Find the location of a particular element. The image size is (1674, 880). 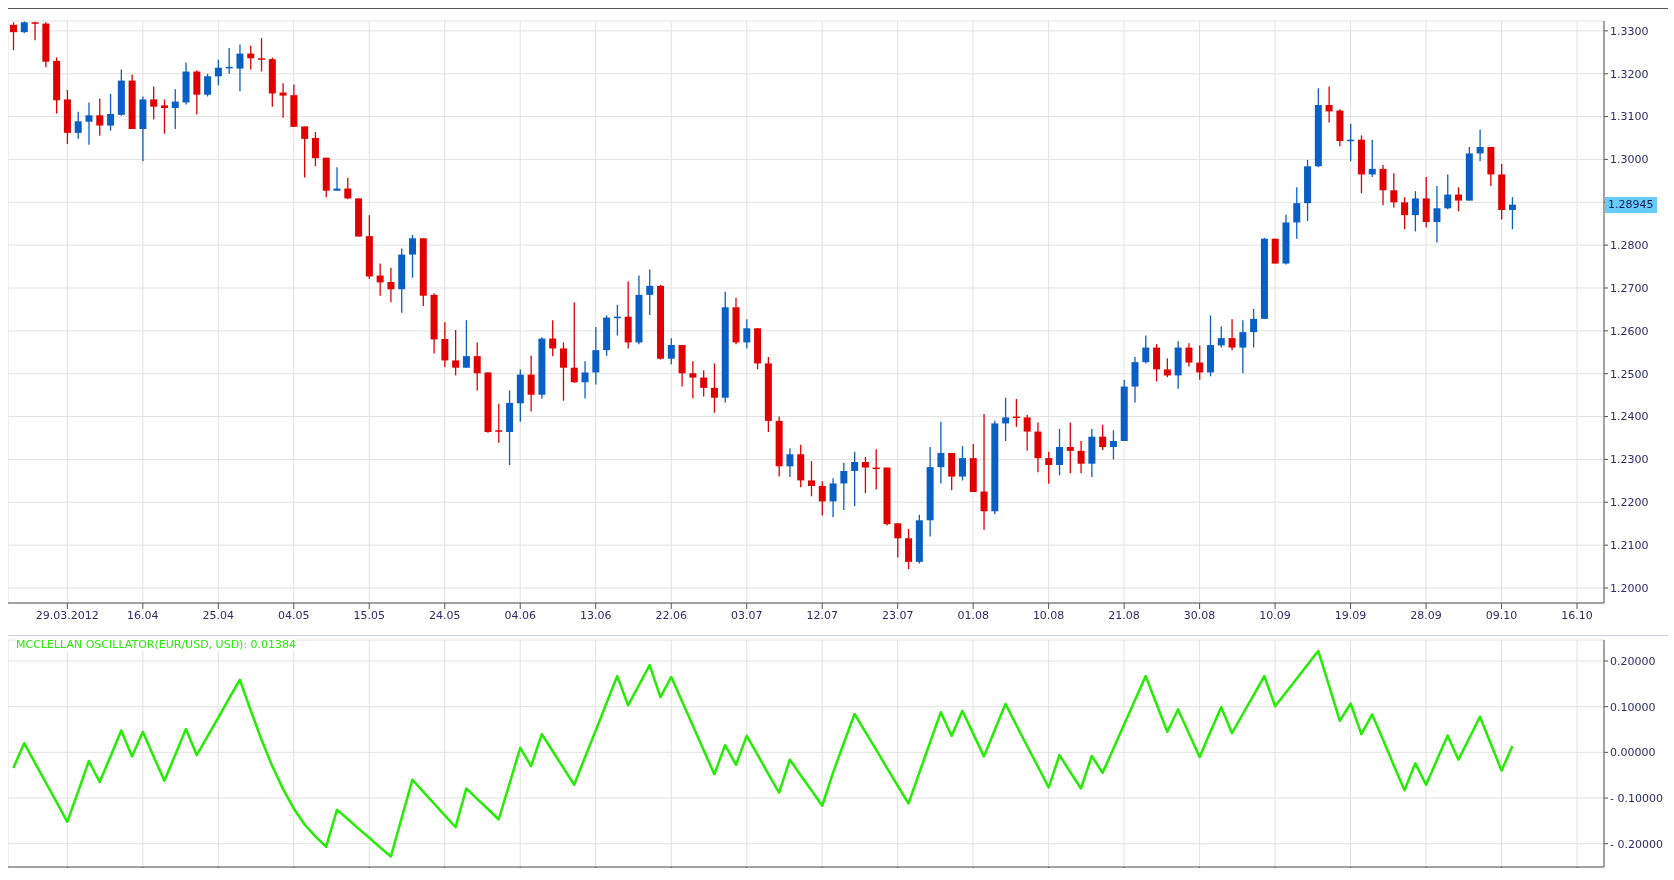

y-tick-label: 1.3000 is located at coordinates (1629, 160).